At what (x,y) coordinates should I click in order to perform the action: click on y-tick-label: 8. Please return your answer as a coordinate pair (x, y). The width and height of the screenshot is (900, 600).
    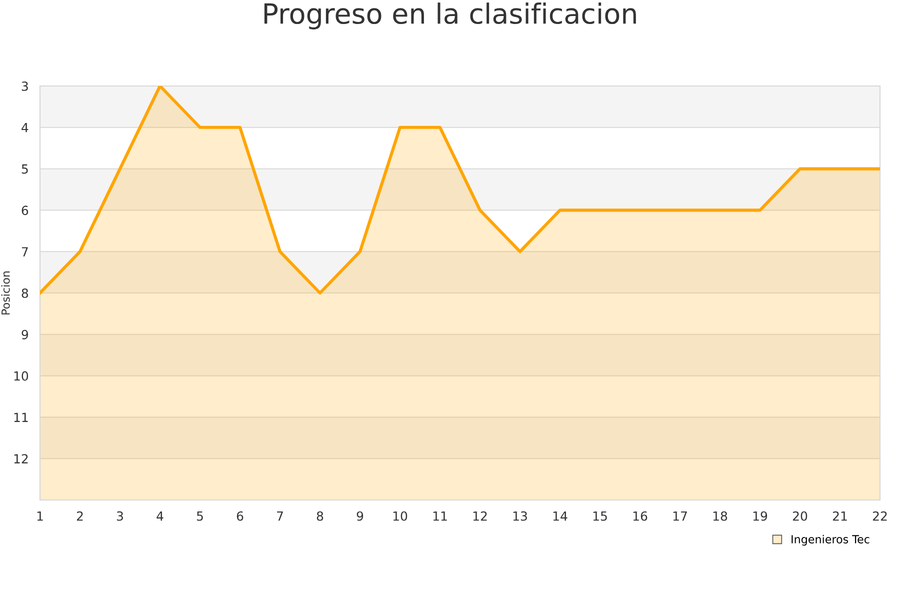
    Looking at the image, I should click on (25, 293).